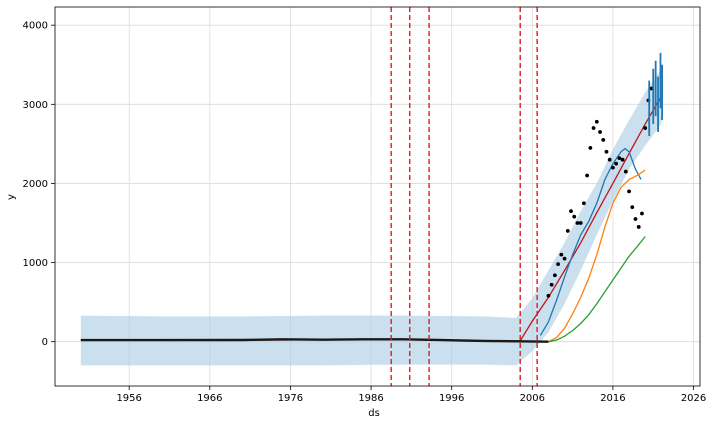  I want to click on y-tick-label: 1000, so click(35, 263).